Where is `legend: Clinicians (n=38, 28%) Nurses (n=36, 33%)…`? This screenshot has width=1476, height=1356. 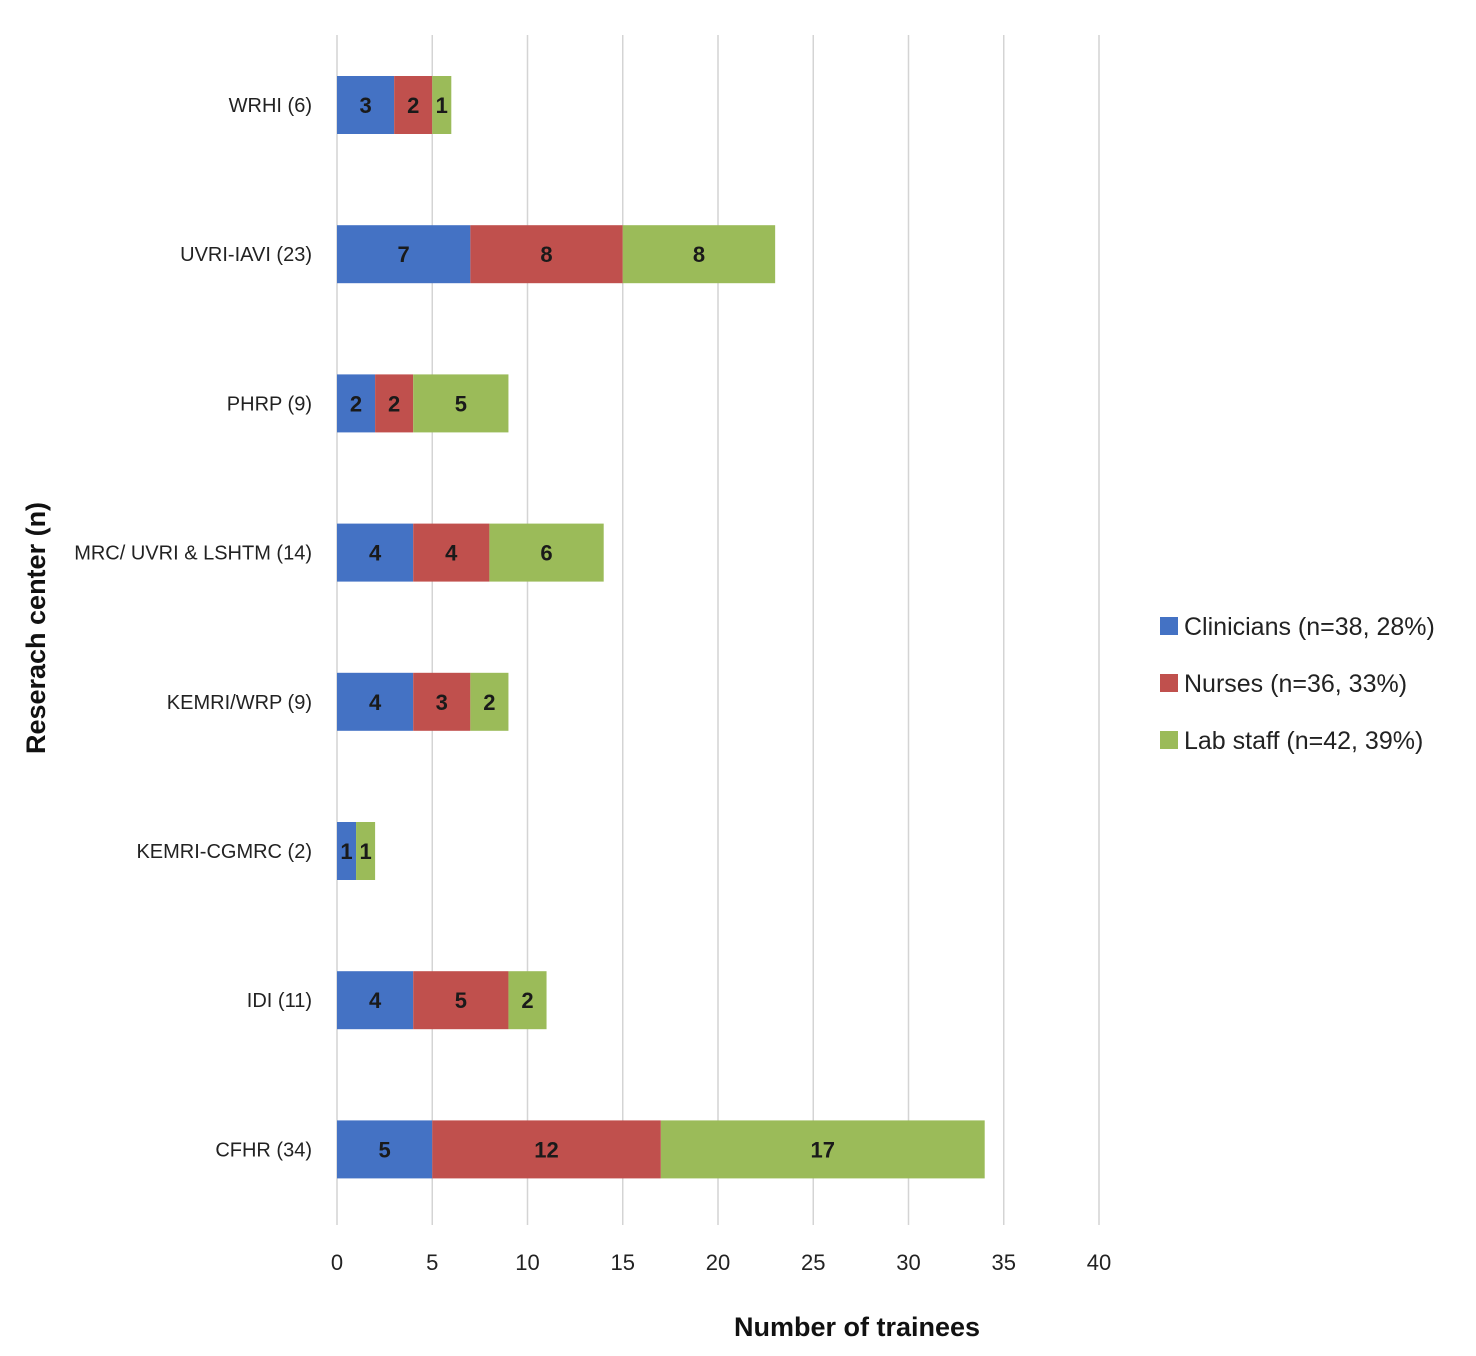 legend: Clinicians (n=38, 28%) Nurses (n=36, 33%)… is located at coordinates (1297, 684).